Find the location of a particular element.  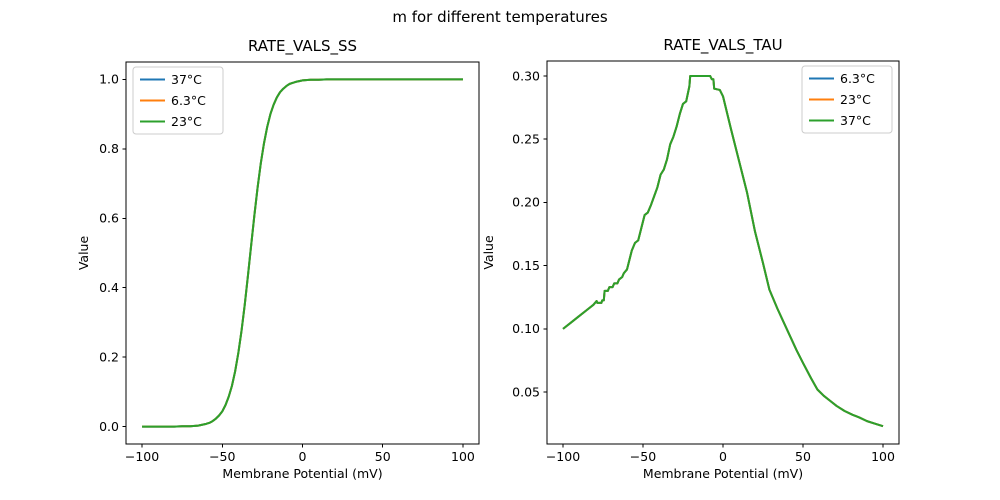

legend: 6.3°C 23°C 37°C is located at coordinates (847, 99).